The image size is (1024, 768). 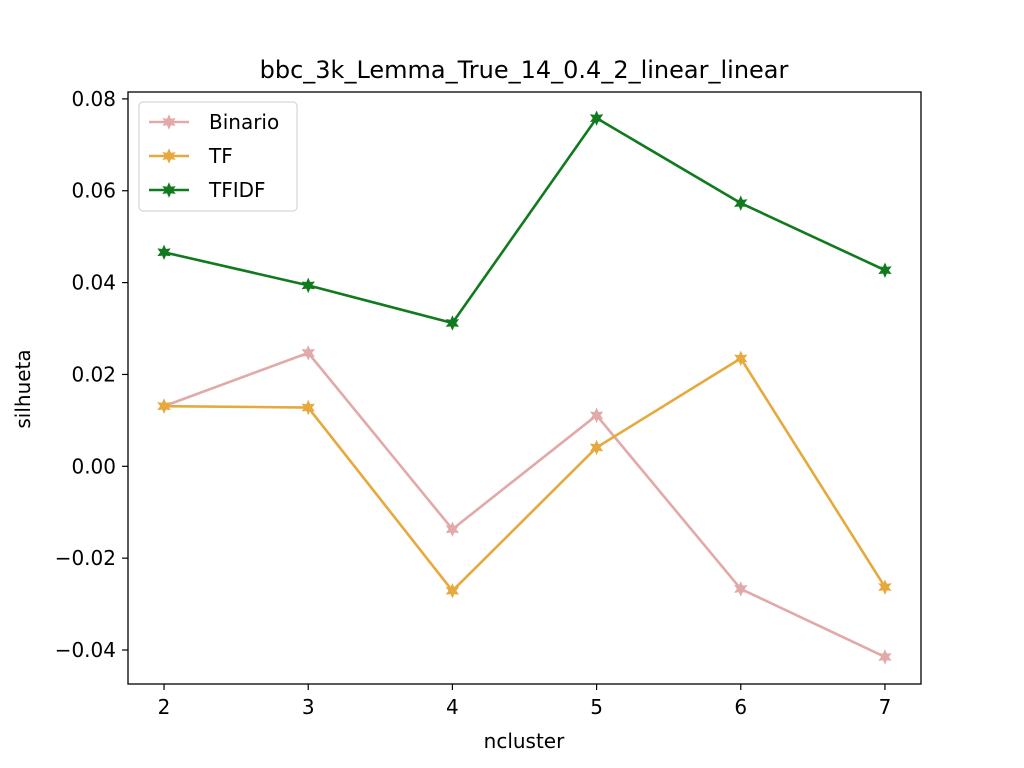 I want to click on y-tick-label: −0.02, so click(x=85, y=558).